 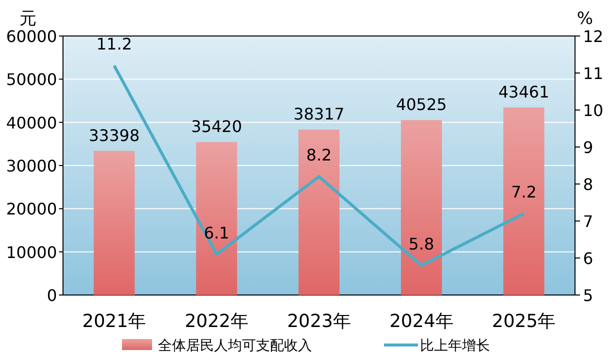 I want to click on data-label: 7.2, so click(x=524, y=192).